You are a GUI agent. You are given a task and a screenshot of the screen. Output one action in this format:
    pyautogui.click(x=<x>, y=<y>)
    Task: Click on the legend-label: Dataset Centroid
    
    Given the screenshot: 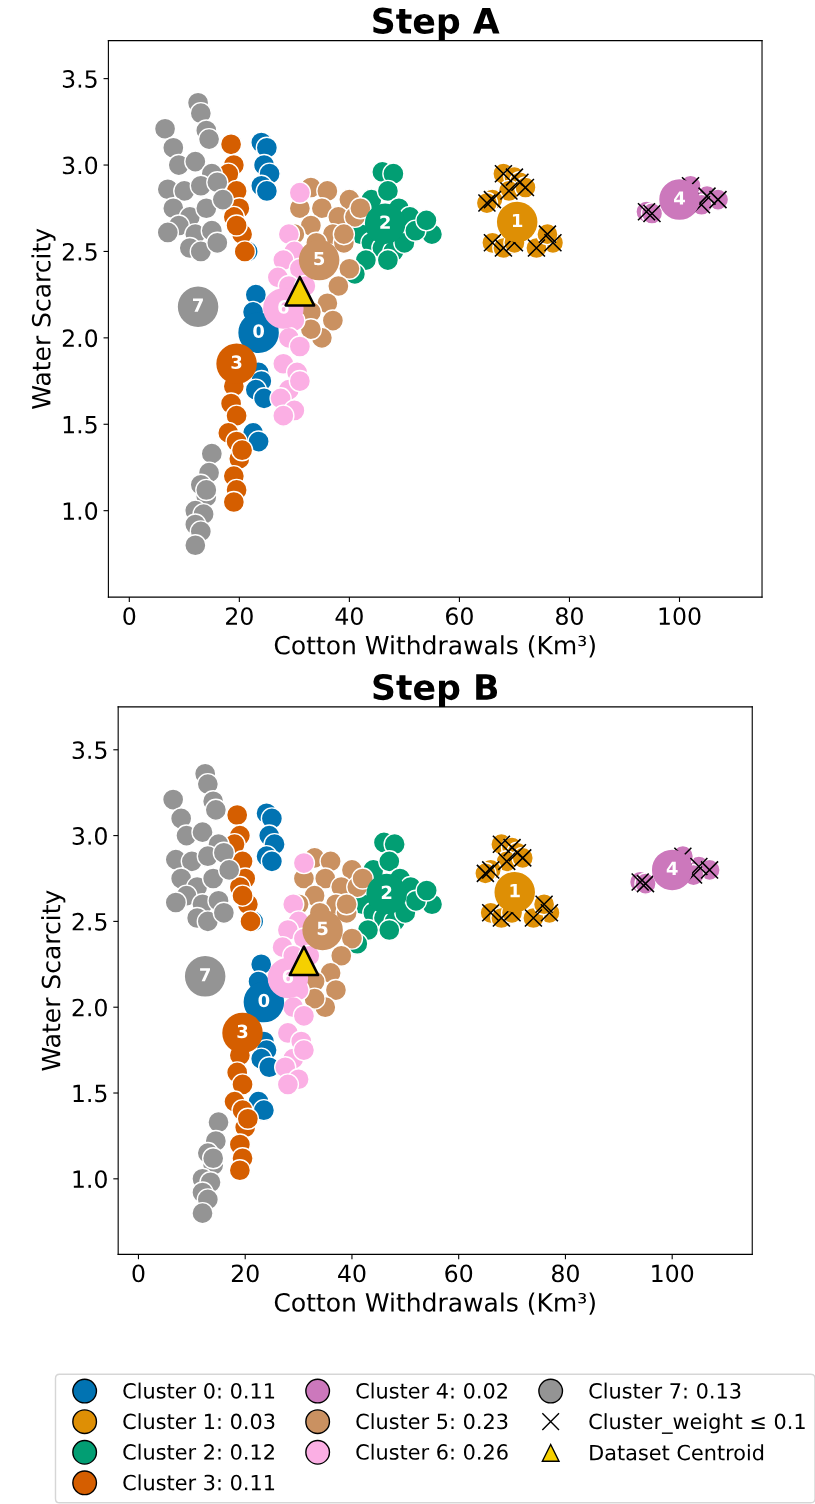 What is the action you would take?
    pyautogui.click(x=677, y=1452)
    